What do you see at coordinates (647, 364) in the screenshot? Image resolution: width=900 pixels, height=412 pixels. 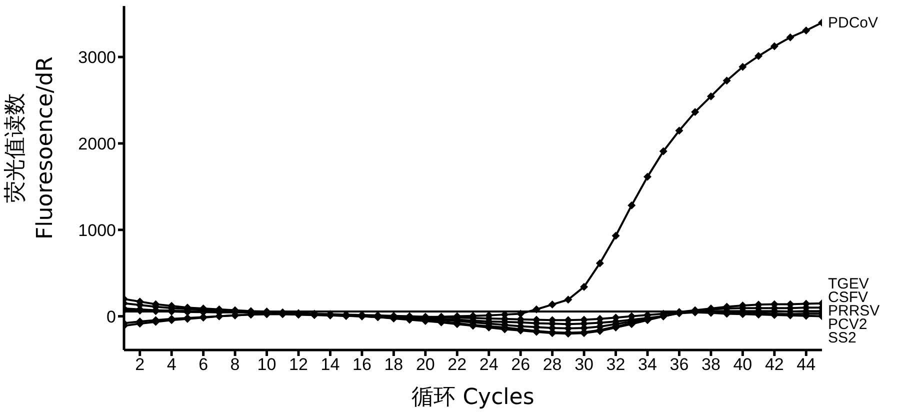 I see `x-tick-label: 34` at bounding box center [647, 364].